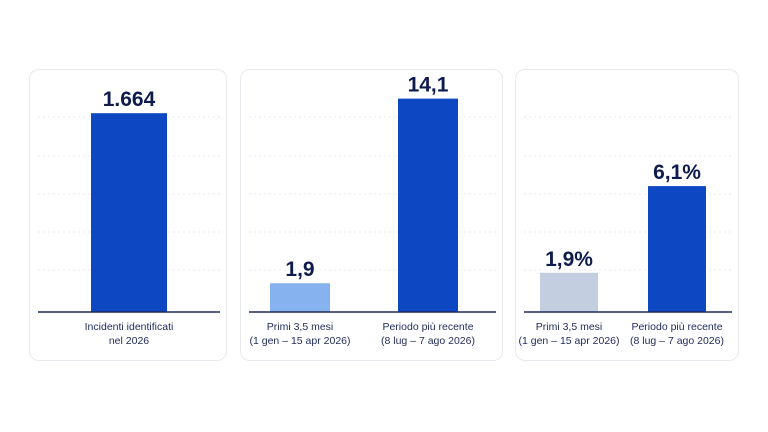 Image resolution: width=768 pixels, height=432 pixels. I want to click on category-label-2-2-1: Periodo più recente, so click(427, 327).